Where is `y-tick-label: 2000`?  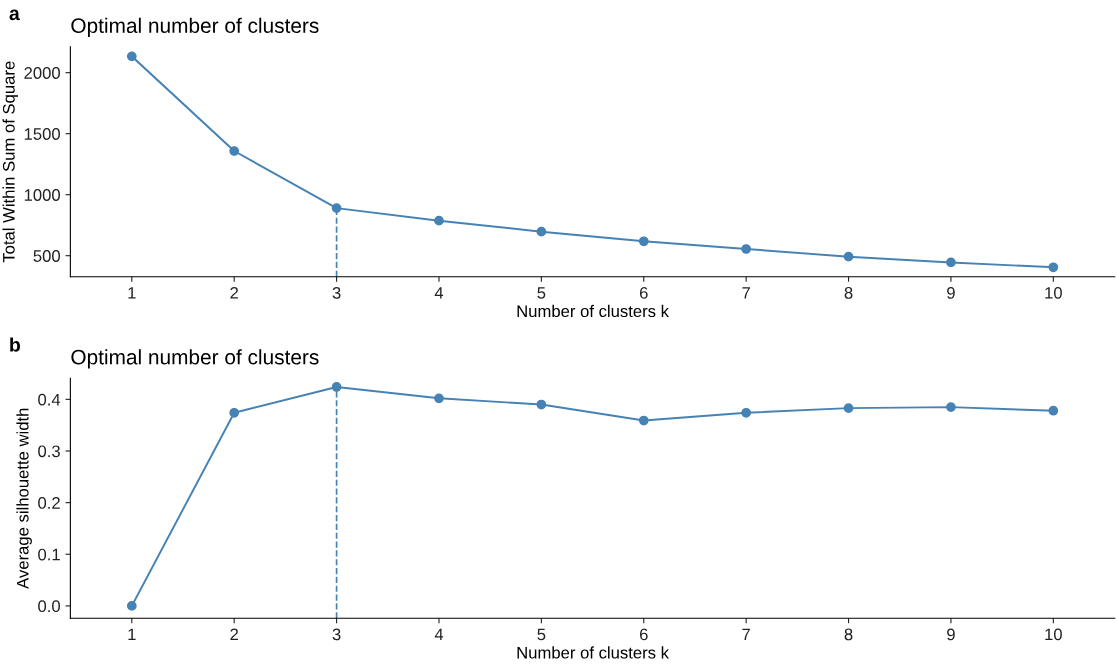 y-tick-label: 2000 is located at coordinates (42, 73).